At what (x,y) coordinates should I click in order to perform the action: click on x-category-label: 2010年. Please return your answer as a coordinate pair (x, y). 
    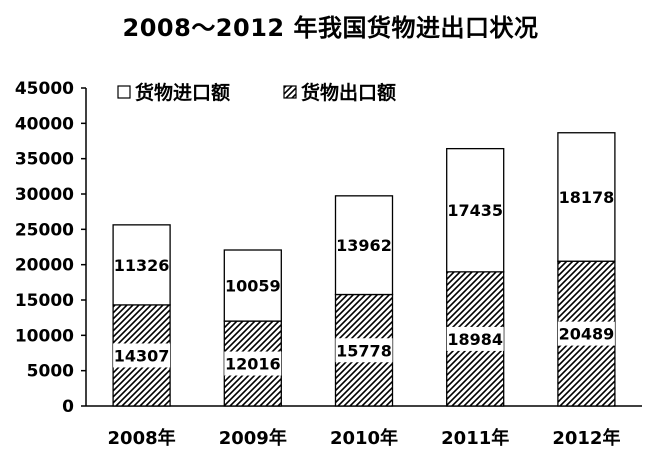
    Looking at the image, I should click on (364, 438).